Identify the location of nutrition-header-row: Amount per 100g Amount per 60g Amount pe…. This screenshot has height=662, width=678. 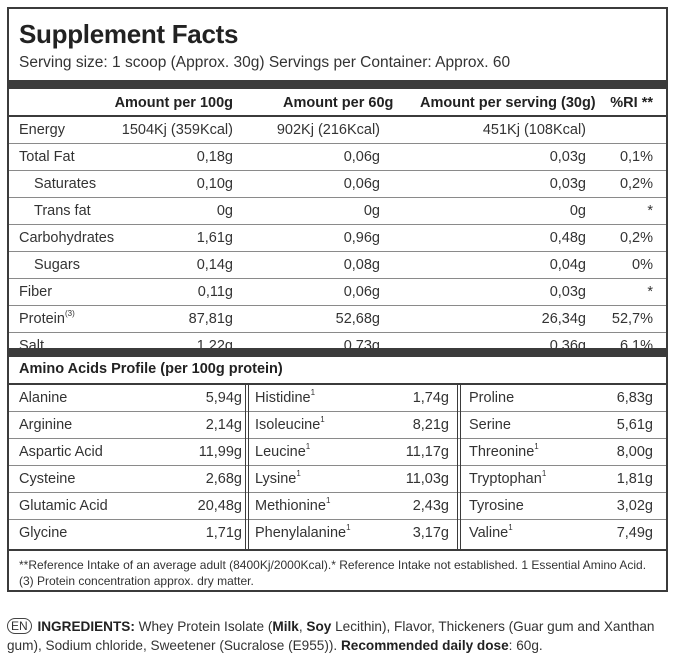
(337, 103).